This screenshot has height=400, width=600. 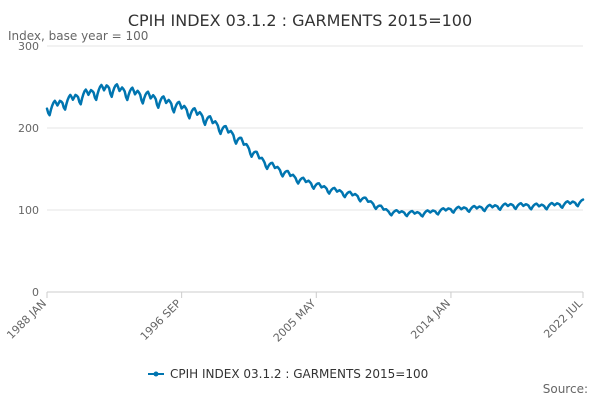 I want to click on legend: CPIH INDEX 03.1.2 : GARMENTS 2015=100, so click(x=288, y=374).